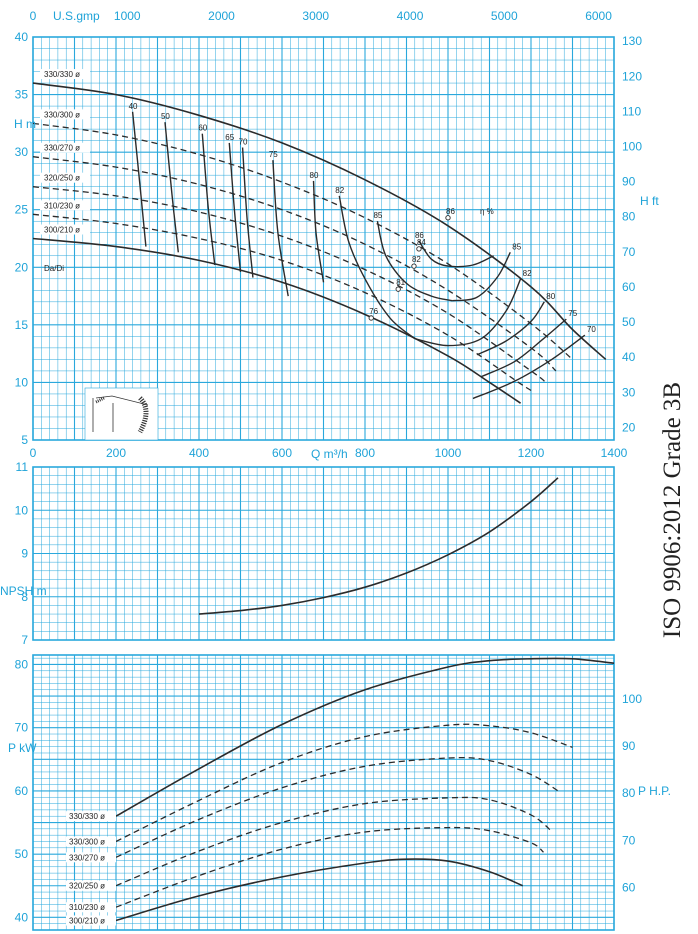 The image size is (698, 934). Describe the element at coordinates (62, 178) in the screenshot. I see `head-diameter-label: 320/250 ø` at that location.